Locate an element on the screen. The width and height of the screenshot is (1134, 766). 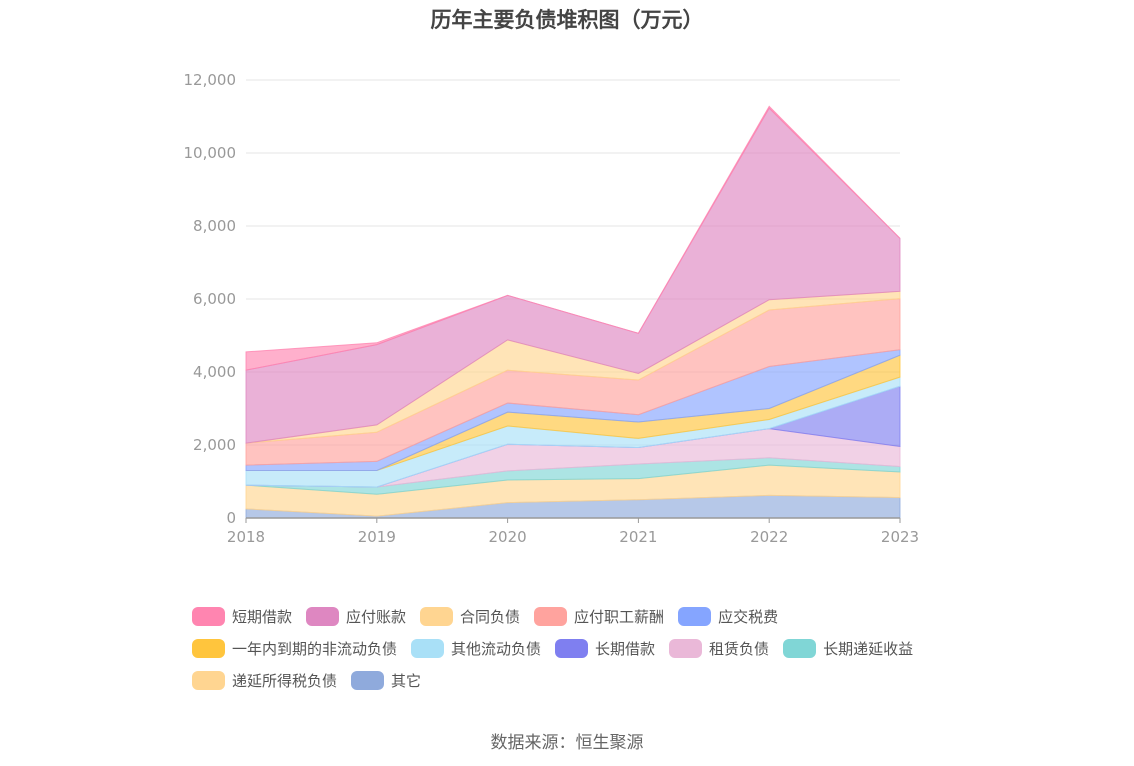
legend-label: 短期借款 is located at coordinates (262, 616).